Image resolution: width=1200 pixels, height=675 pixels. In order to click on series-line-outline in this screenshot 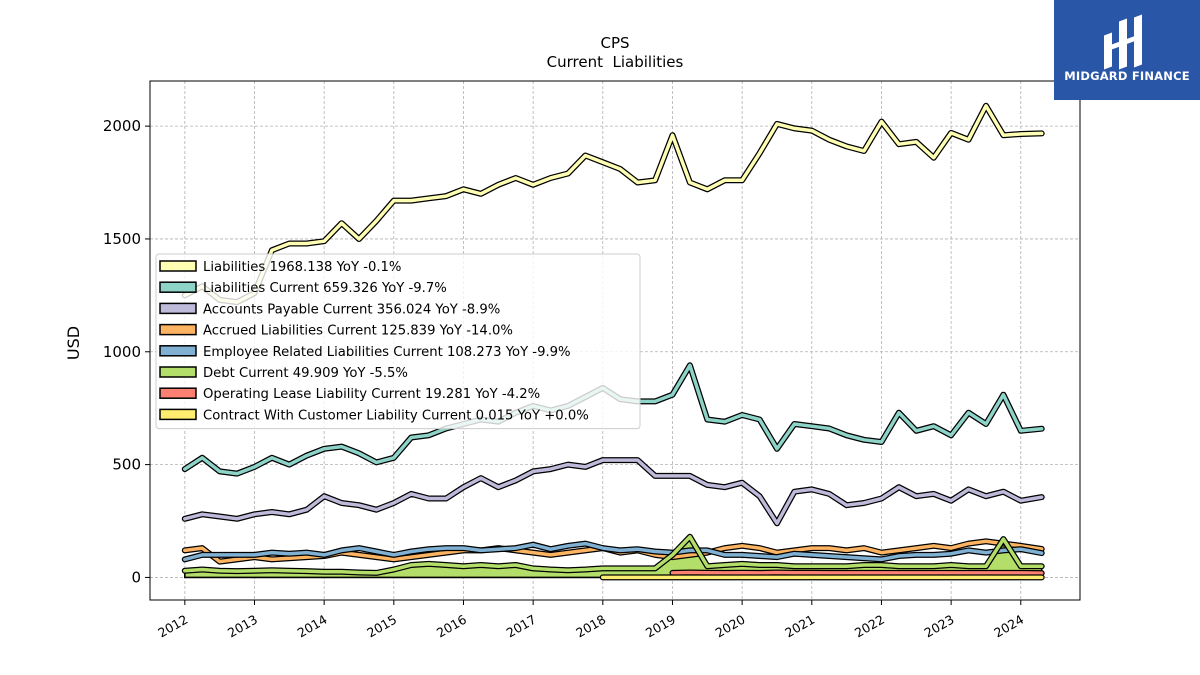, I will do `click(613, 492)`.